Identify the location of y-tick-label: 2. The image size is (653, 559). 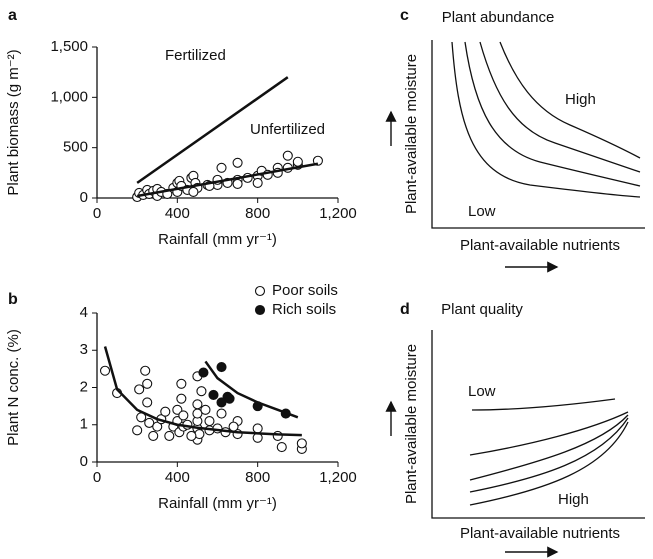
(84, 386).